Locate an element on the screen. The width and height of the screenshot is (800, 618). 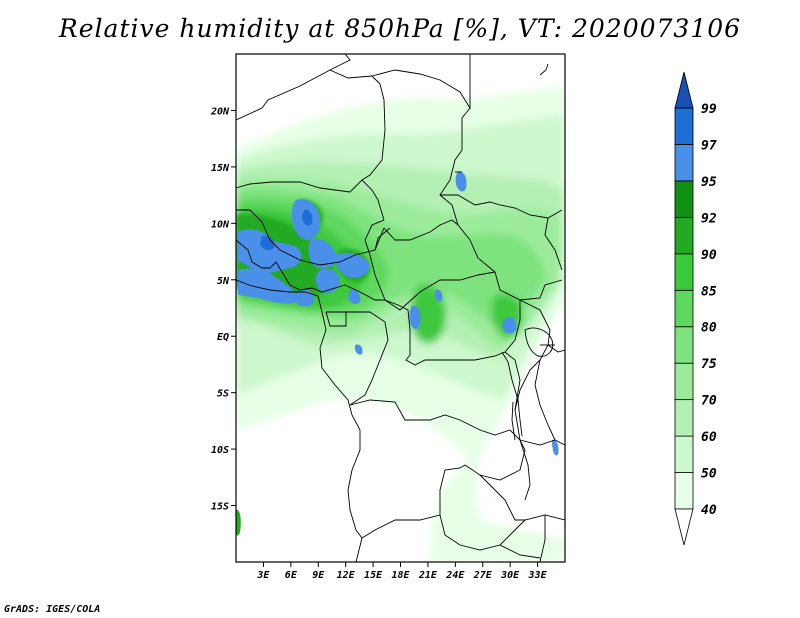
lat-tick-label: 5N is located at coordinates (223, 281).